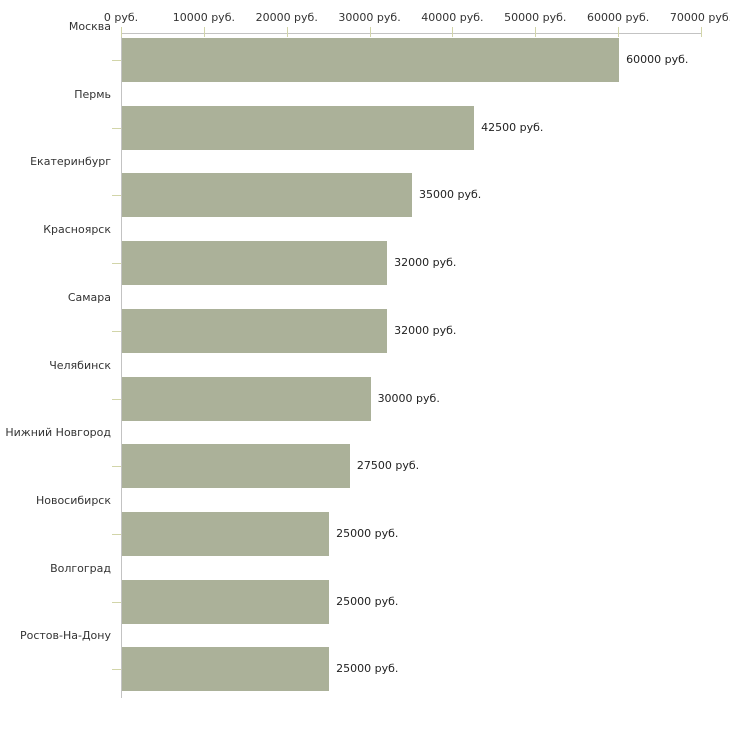  Describe the element at coordinates (80, 568) in the screenshot. I see `category-label: Волгоград` at that location.